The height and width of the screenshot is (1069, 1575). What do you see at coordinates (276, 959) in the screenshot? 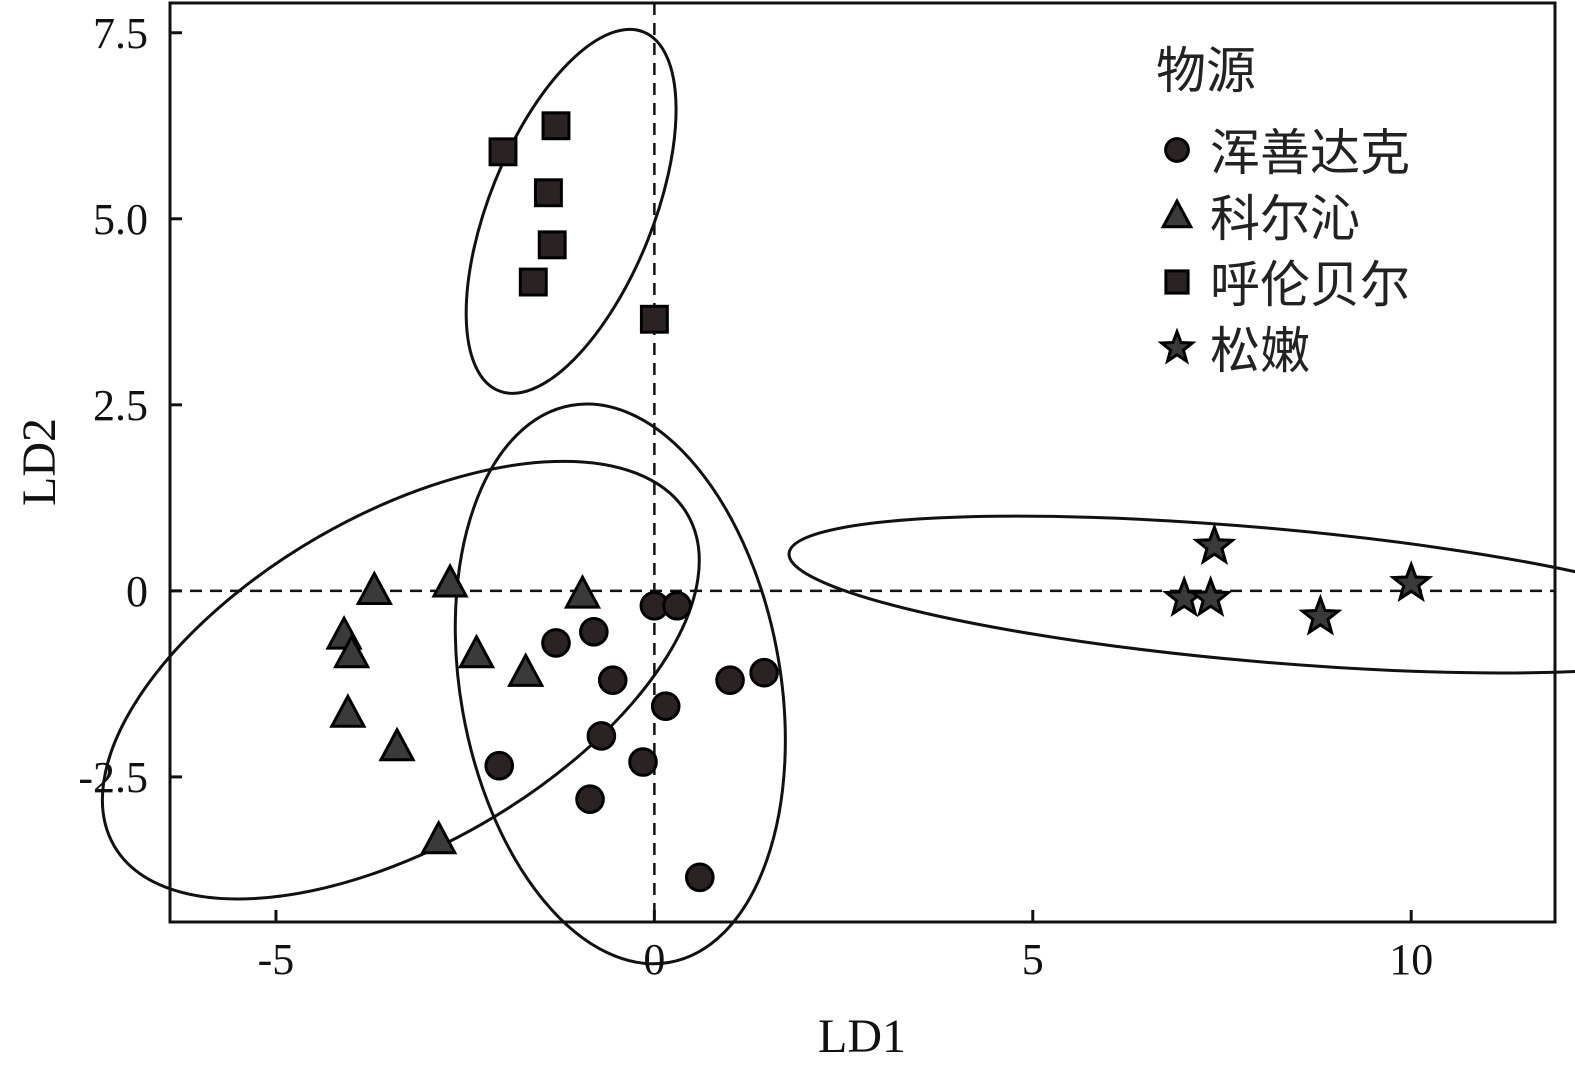
I see `x-tick-label: -5` at bounding box center [276, 959].